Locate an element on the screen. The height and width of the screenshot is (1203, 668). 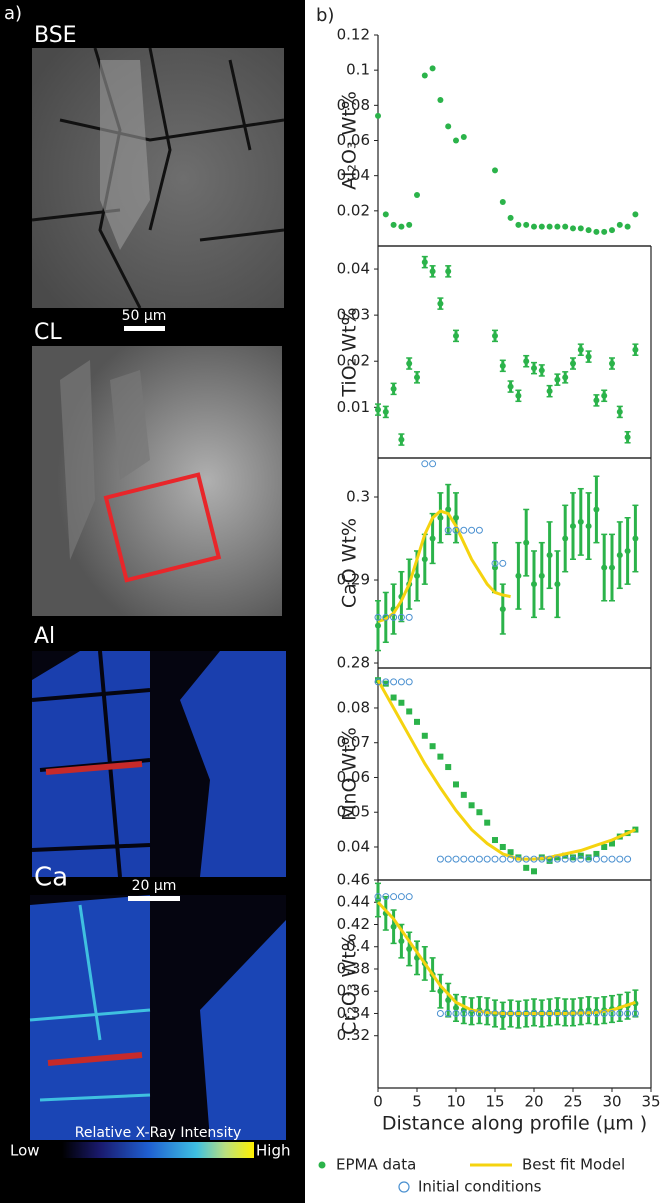
legend-label: EPMA data is located at coordinates (376, 1165).